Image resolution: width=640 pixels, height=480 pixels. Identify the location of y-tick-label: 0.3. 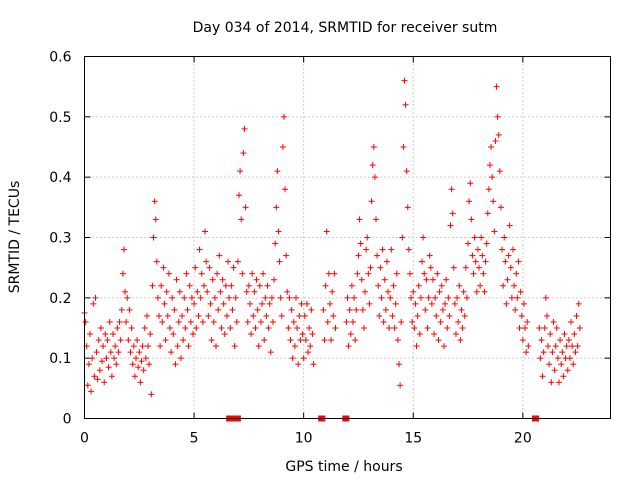
(60, 239).